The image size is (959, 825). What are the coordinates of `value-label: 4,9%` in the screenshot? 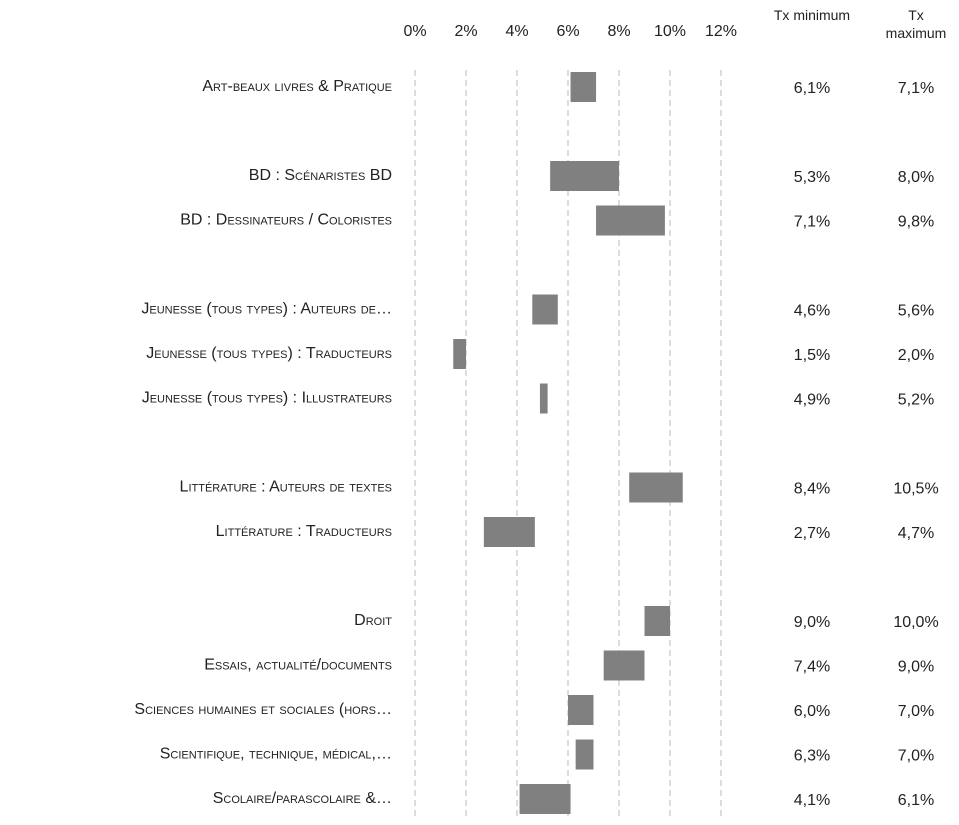 It's located at (812, 400).